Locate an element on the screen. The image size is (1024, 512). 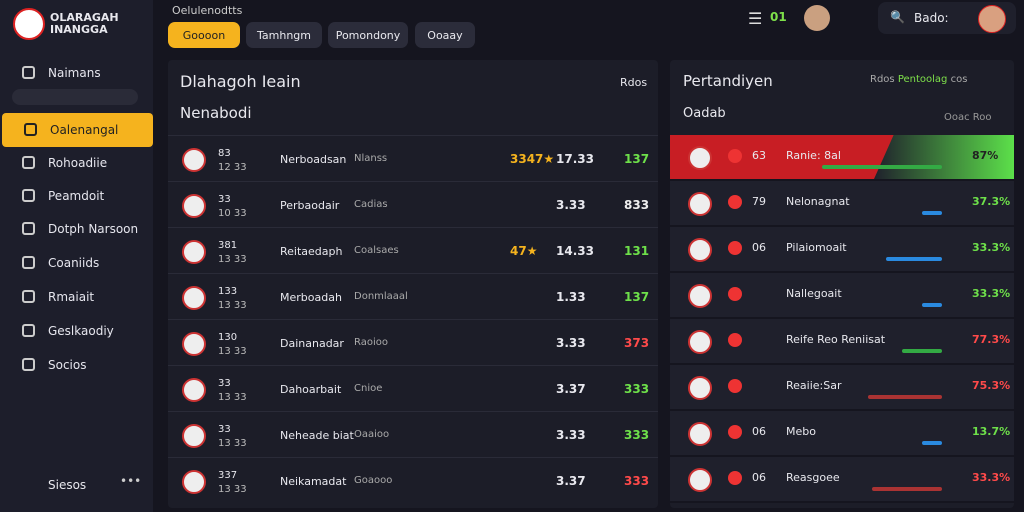
standing-row: 63 Ranie: 8al 87% is located at coordinates (842, 158).